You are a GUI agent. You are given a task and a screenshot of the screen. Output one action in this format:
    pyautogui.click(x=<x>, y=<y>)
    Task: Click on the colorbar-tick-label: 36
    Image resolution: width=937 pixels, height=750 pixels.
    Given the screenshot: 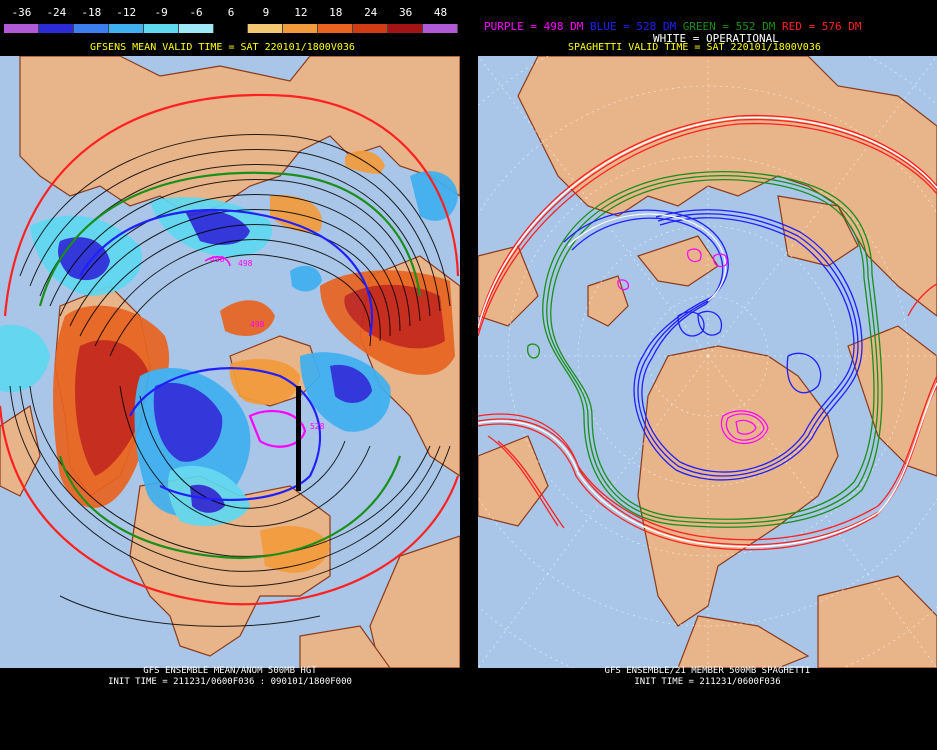 What is the action you would take?
    pyautogui.click(x=405, y=12)
    